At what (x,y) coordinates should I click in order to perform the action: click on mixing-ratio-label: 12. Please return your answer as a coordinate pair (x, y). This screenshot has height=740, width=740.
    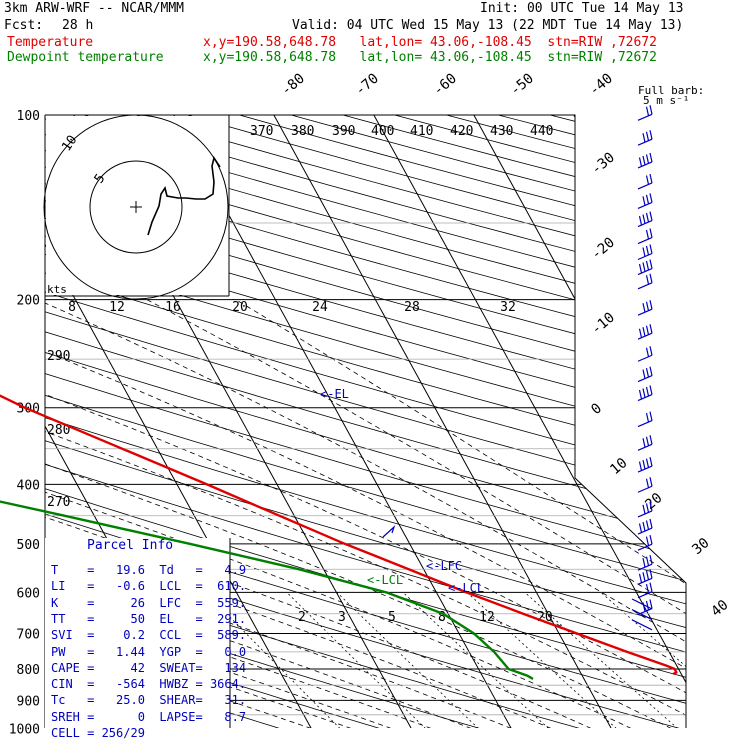
    Looking at the image, I should click on (487, 617).